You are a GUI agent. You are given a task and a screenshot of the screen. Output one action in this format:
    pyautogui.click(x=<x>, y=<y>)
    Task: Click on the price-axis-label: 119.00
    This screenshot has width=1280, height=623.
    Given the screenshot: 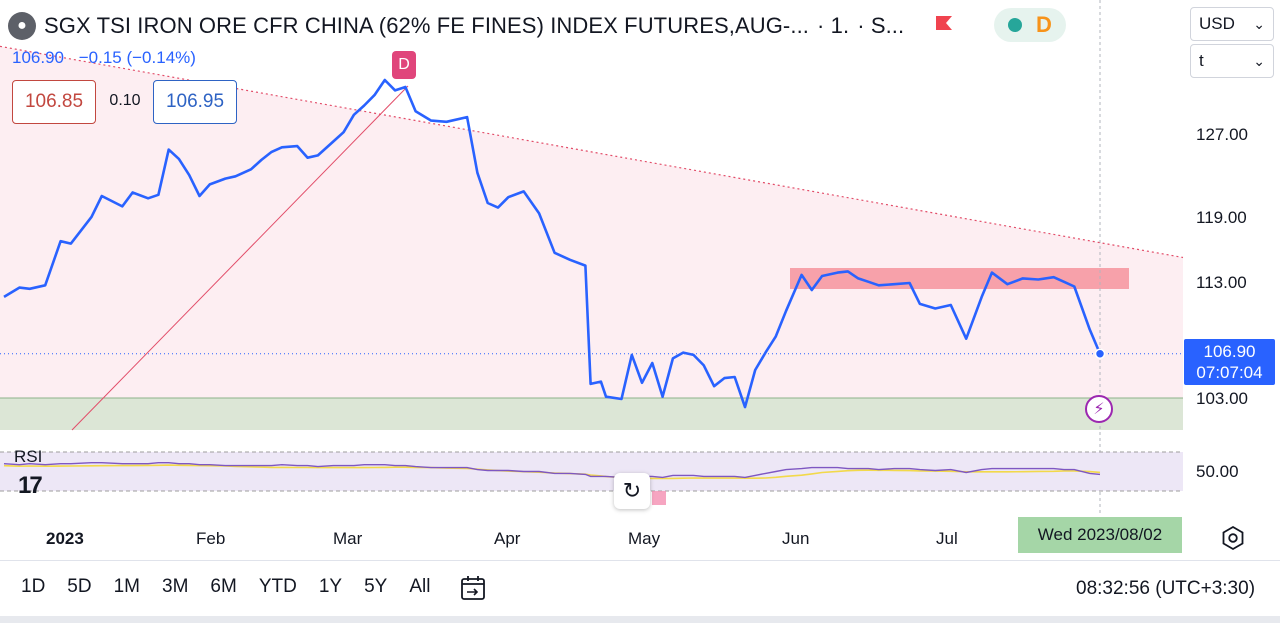 What is the action you would take?
    pyautogui.click(x=1221, y=217)
    